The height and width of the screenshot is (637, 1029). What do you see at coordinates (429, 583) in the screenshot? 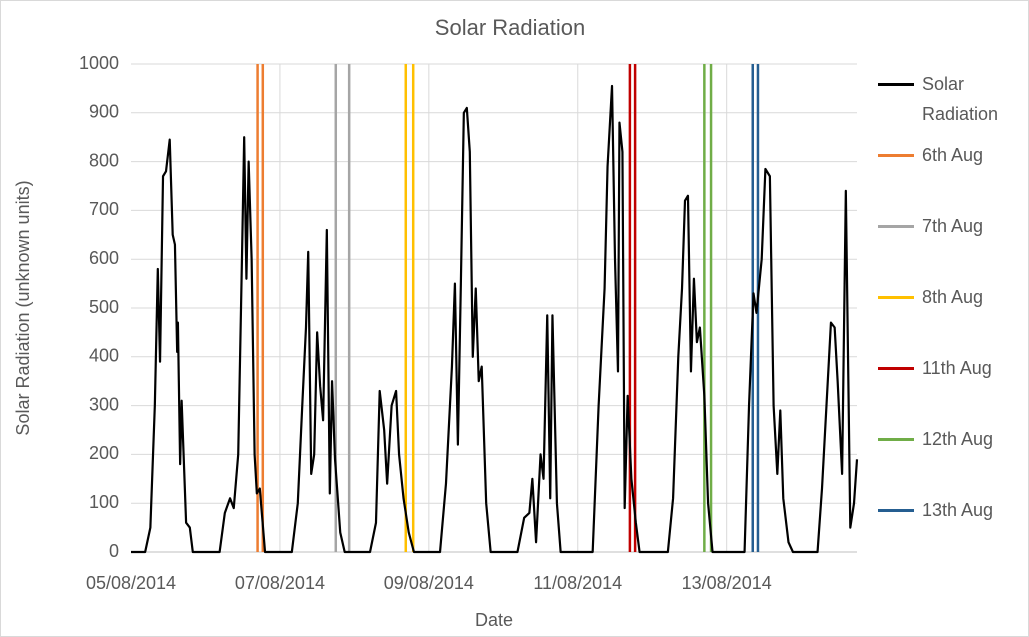
I see `x-tick-label: 09/08/2014` at bounding box center [429, 583].